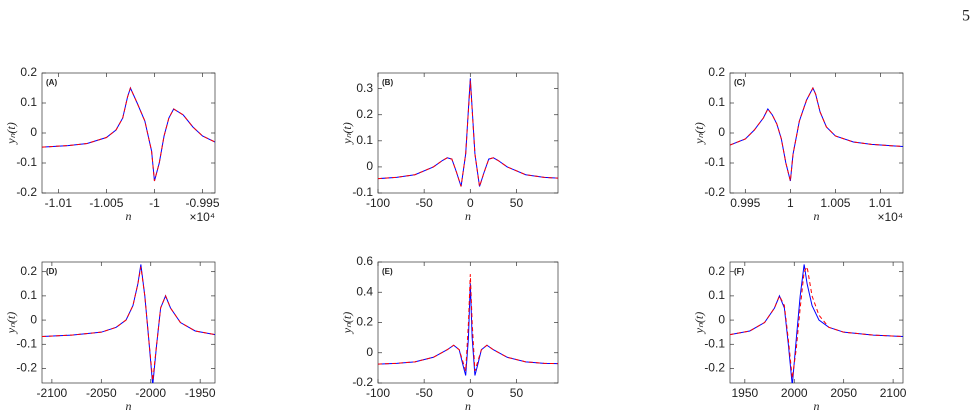 The height and width of the screenshot is (417, 977). I want to click on x-tick-label: -1, so click(154, 203).